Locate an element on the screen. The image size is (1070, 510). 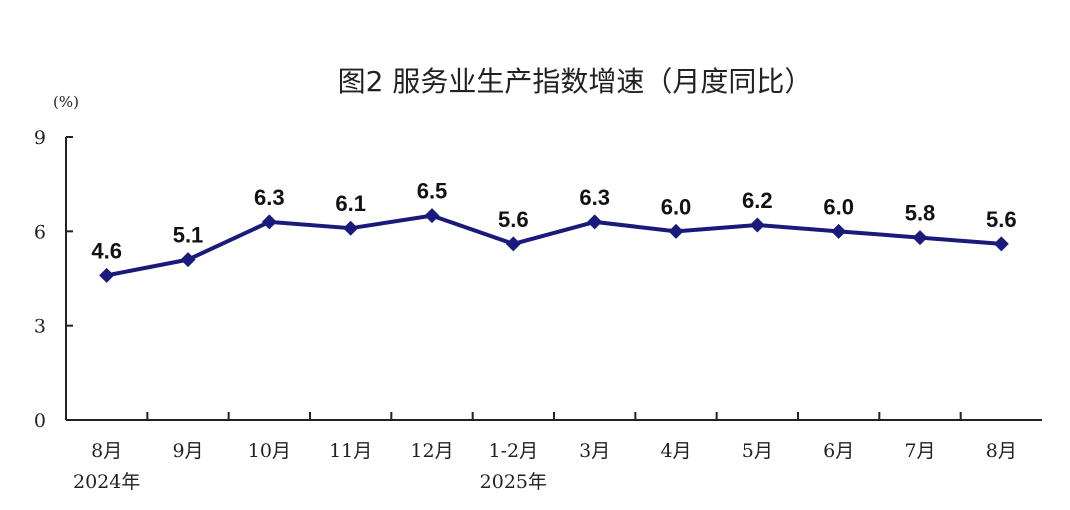
x-tick-label: 9月 is located at coordinates (187, 451).